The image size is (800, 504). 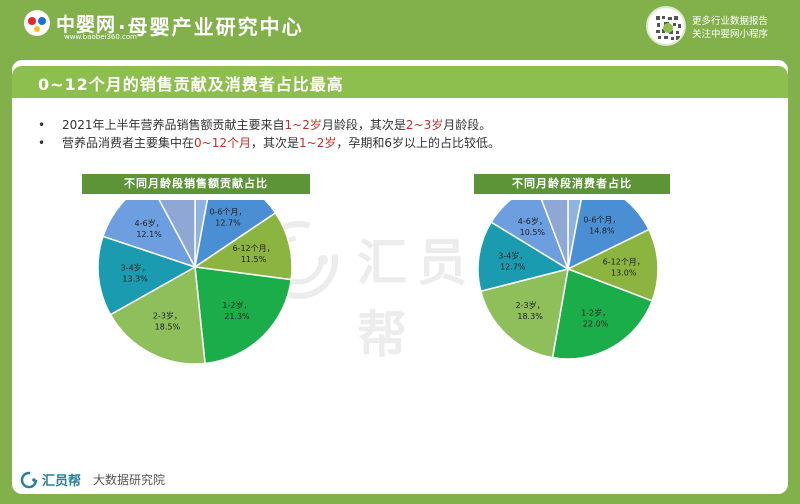 I want to click on qr-code-icon, so click(x=666, y=26).